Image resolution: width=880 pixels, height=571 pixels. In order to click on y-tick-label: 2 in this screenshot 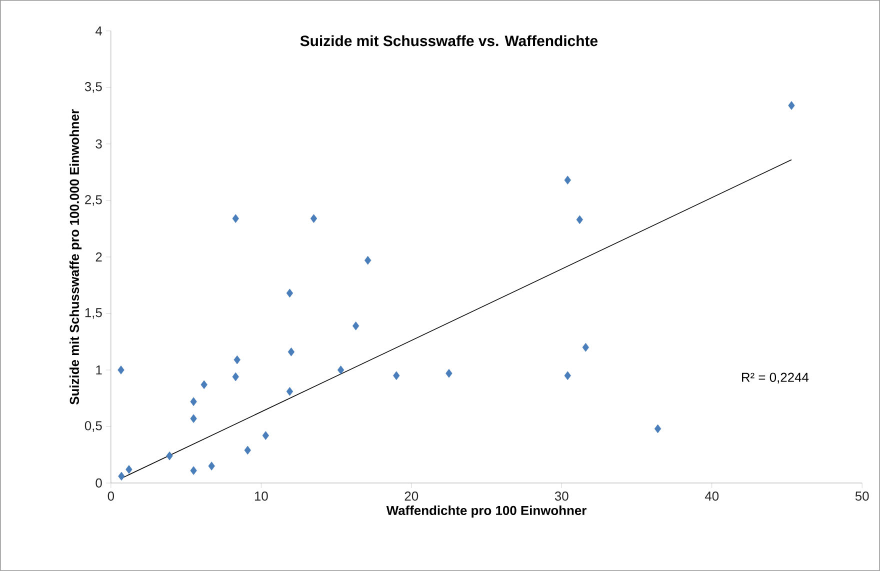, I will do `click(99, 257)`.